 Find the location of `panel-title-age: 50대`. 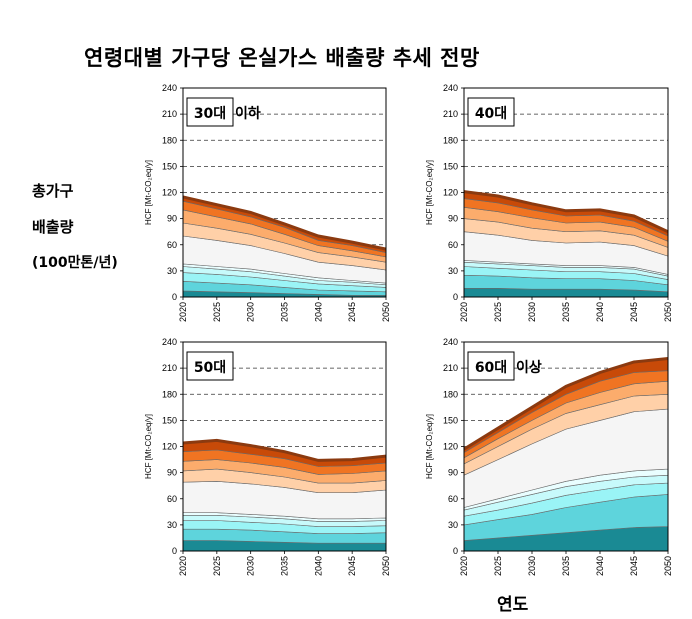

panel-title-age: 50대 is located at coordinates (210, 368).